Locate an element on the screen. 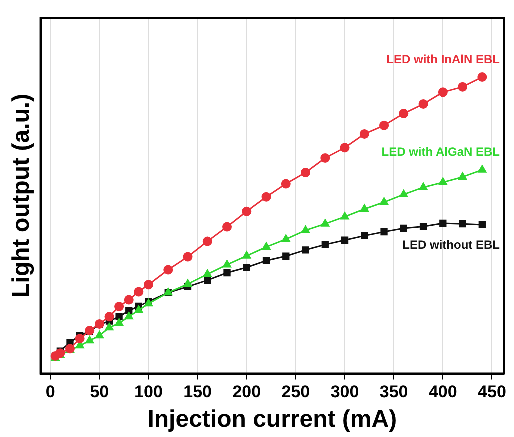  series-label: LED with InAlN EBL is located at coordinates (443, 59).